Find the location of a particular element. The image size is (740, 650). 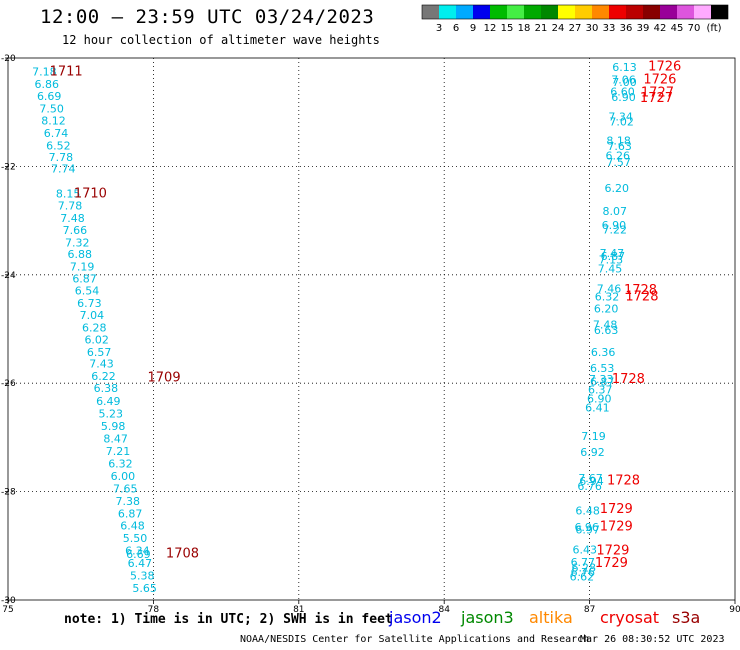

wave-height-label: 6.54 is located at coordinates (87, 291).